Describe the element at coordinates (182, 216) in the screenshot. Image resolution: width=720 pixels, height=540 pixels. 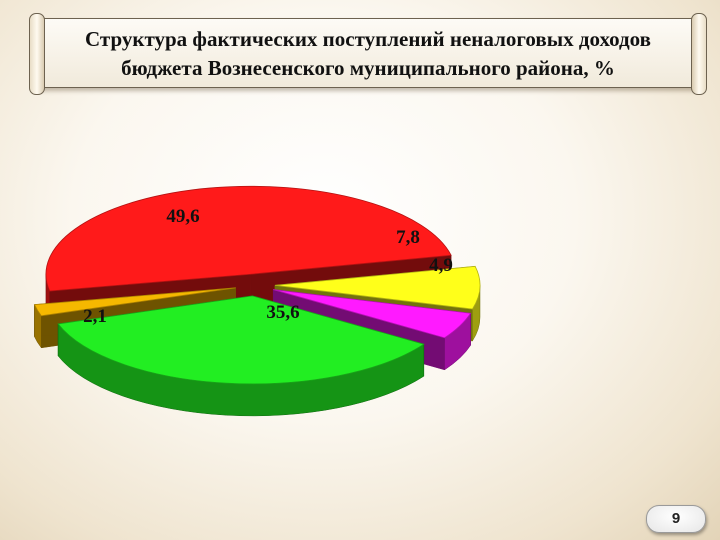
I see `data-label-0: 49,6` at that location.